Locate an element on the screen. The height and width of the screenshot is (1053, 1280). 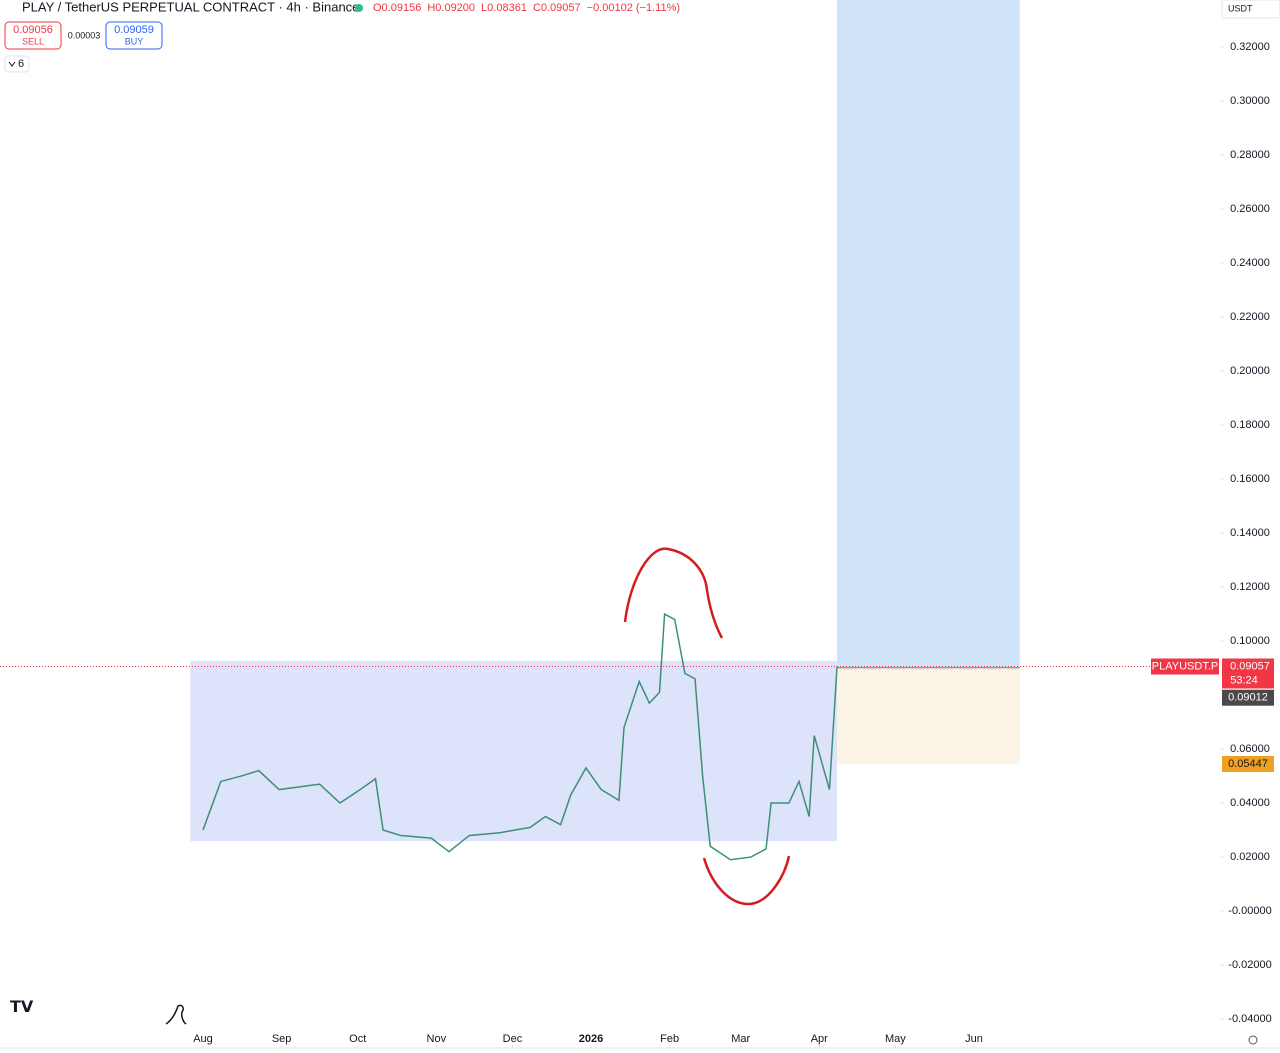
indicator-count: 6 is located at coordinates (21, 64).